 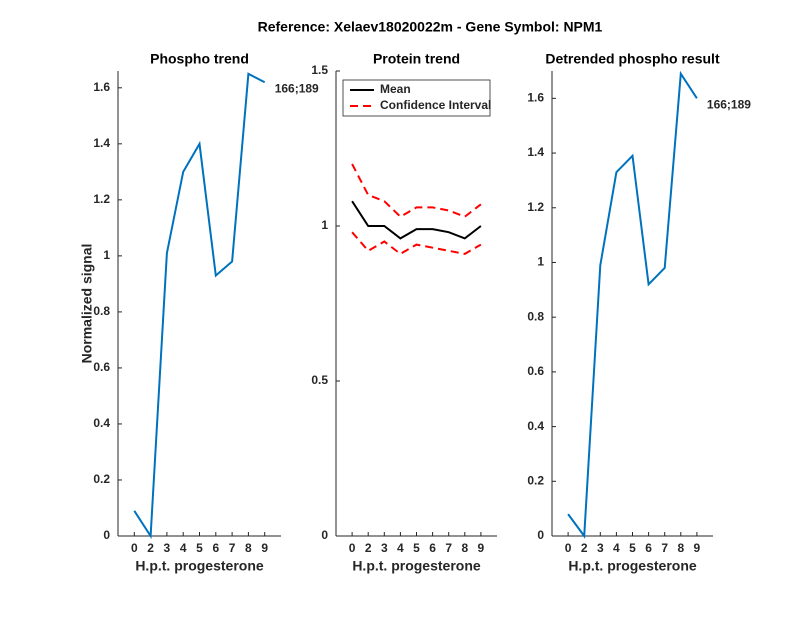 I want to click on y-tick-label: 0.5, so click(x=319, y=380).